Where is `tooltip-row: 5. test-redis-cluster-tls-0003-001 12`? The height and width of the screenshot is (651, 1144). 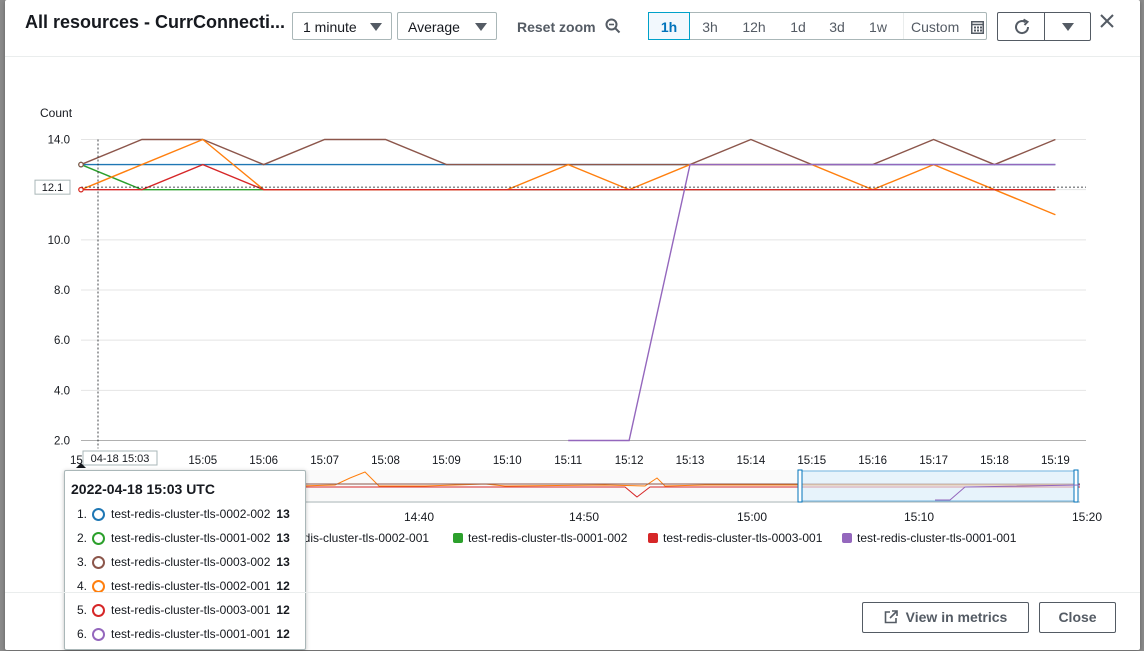
tooltip-row: 5. test-redis-cluster-tls-0003-001 12 is located at coordinates (180, 613).